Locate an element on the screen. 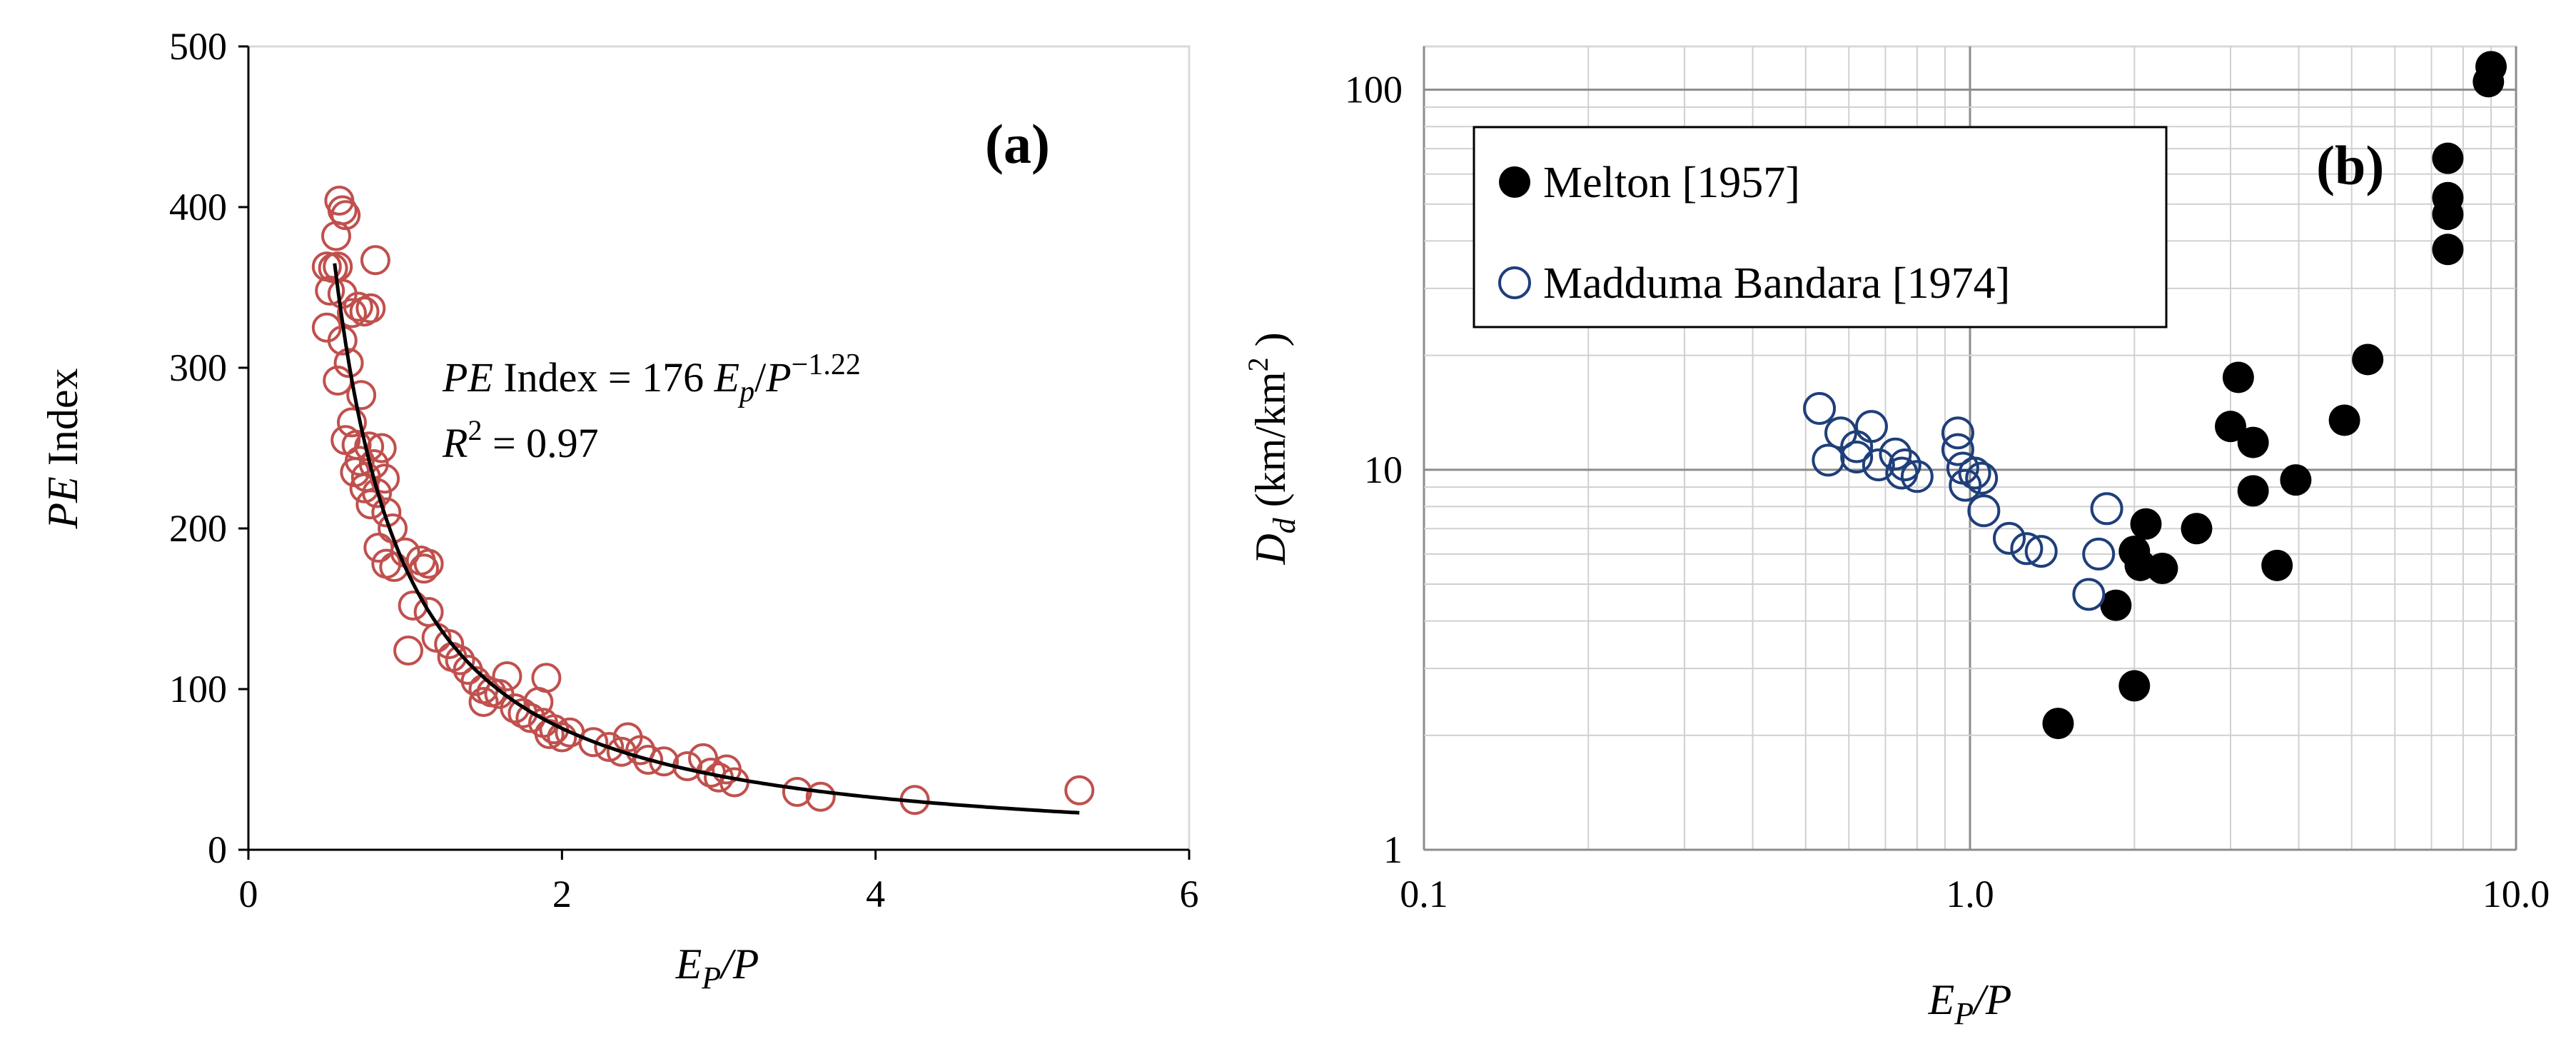 This screenshot has width=2576, height=1039. b-xlabel-sub: P is located at coordinates (1964, 1013).